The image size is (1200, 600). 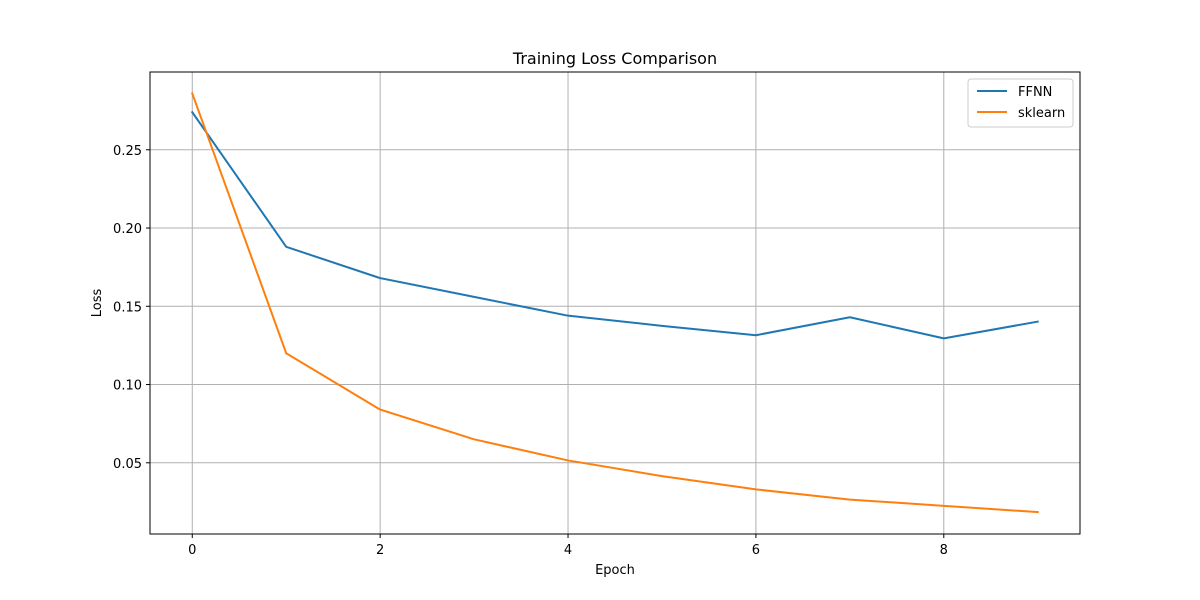 I want to click on x-axis-label: Epoch, so click(x=615, y=570).